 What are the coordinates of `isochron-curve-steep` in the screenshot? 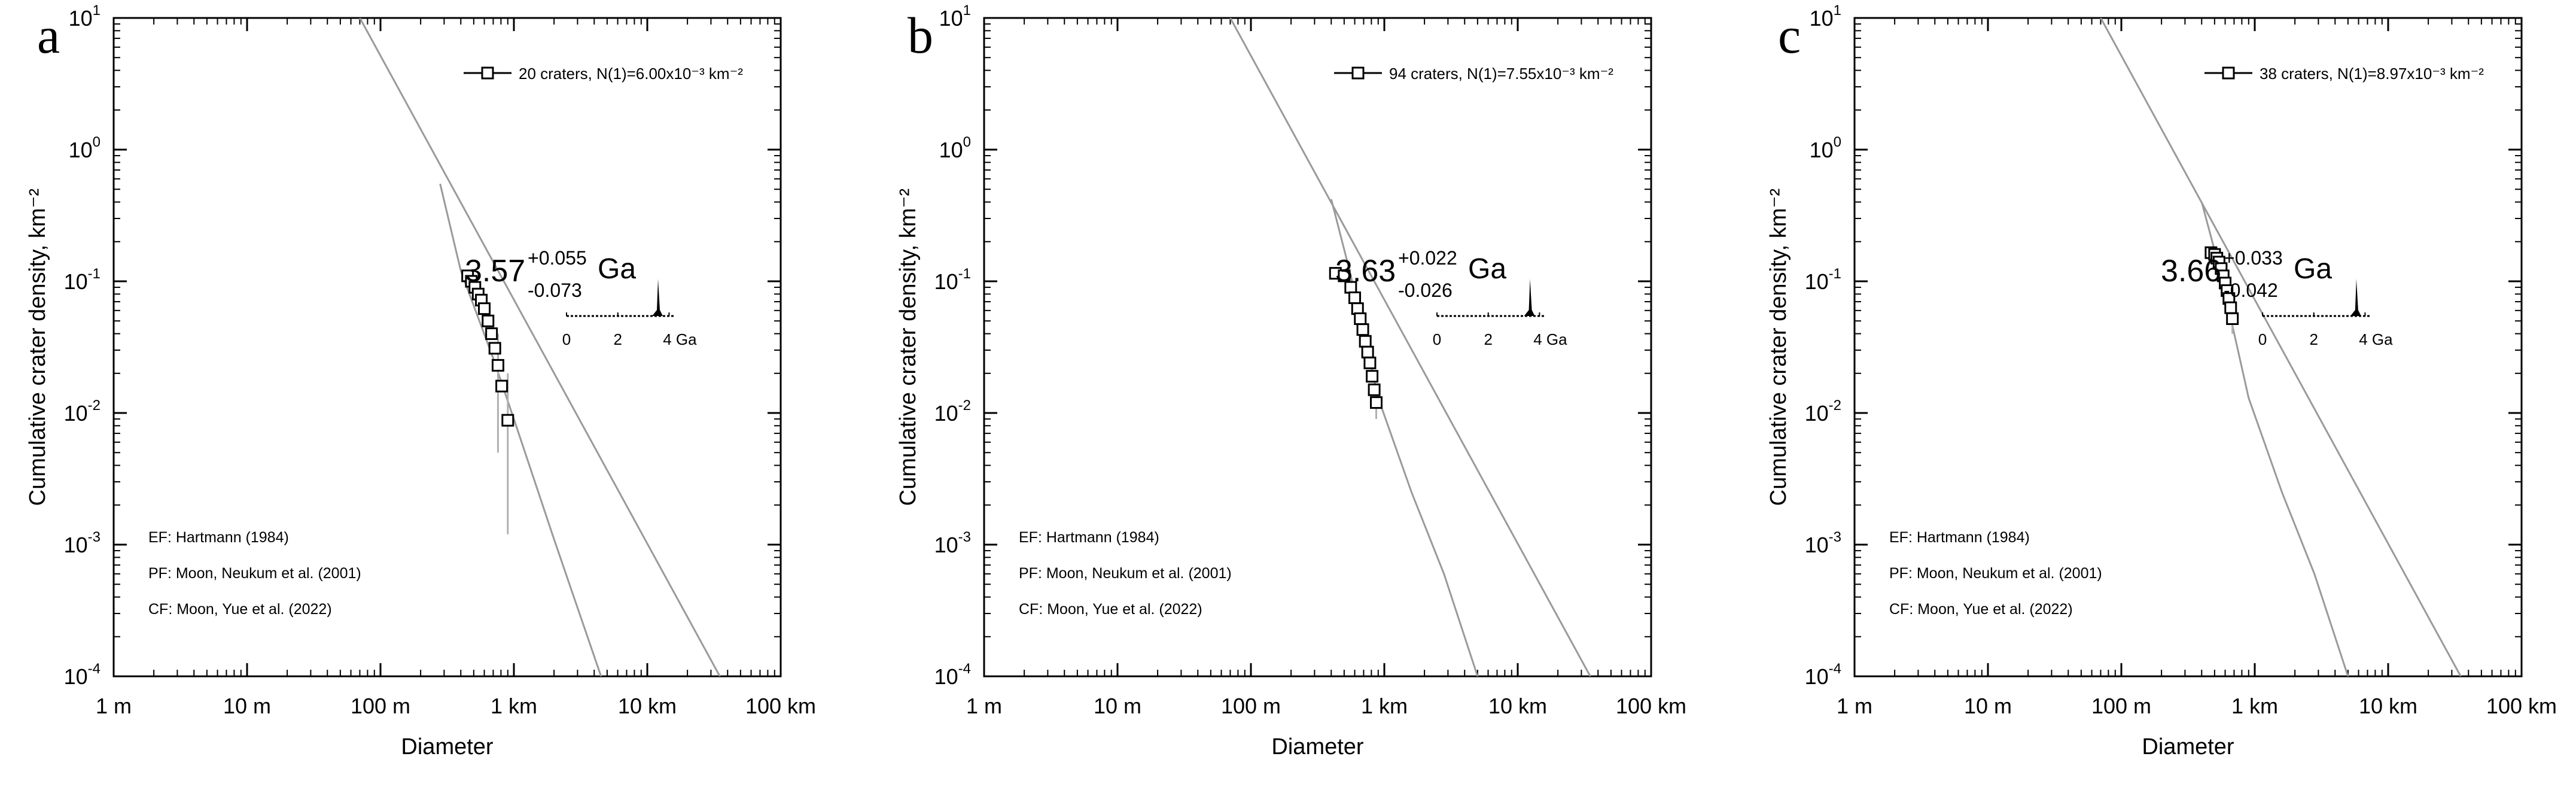 It's located at (1404, 437).